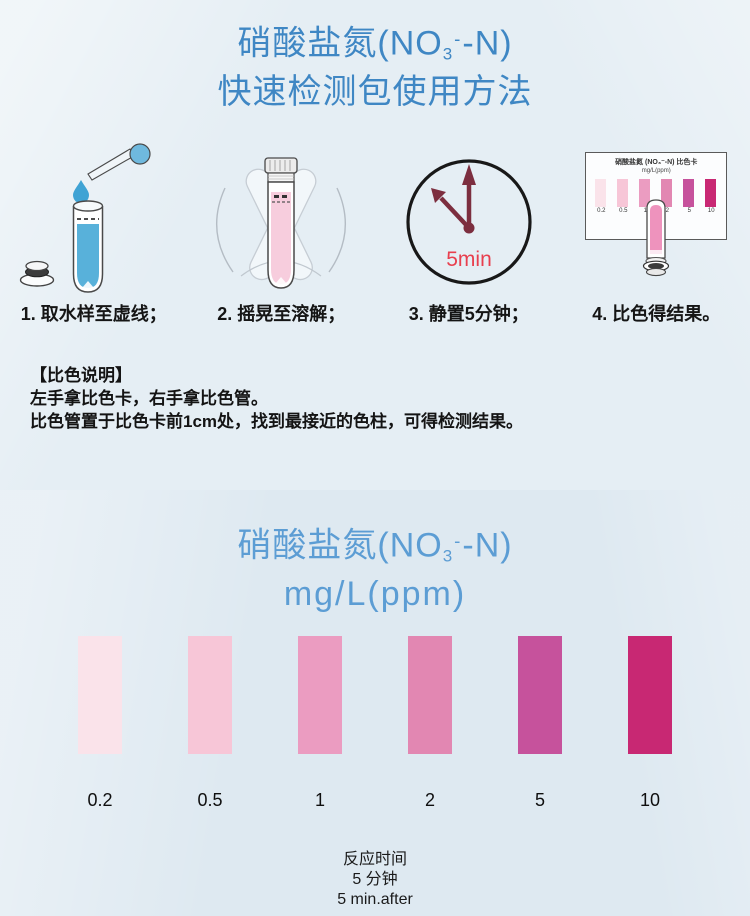  What do you see at coordinates (645, 211) in the screenshot?
I see `card-swatch-label: 1` at bounding box center [645, 211].